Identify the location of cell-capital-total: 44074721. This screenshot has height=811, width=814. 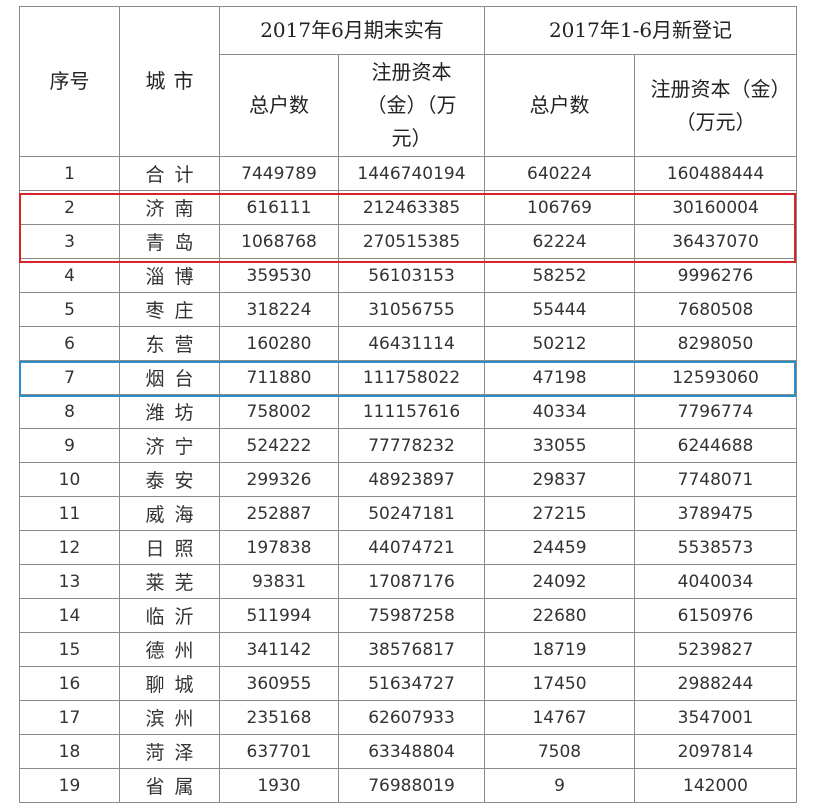
(411, 547).